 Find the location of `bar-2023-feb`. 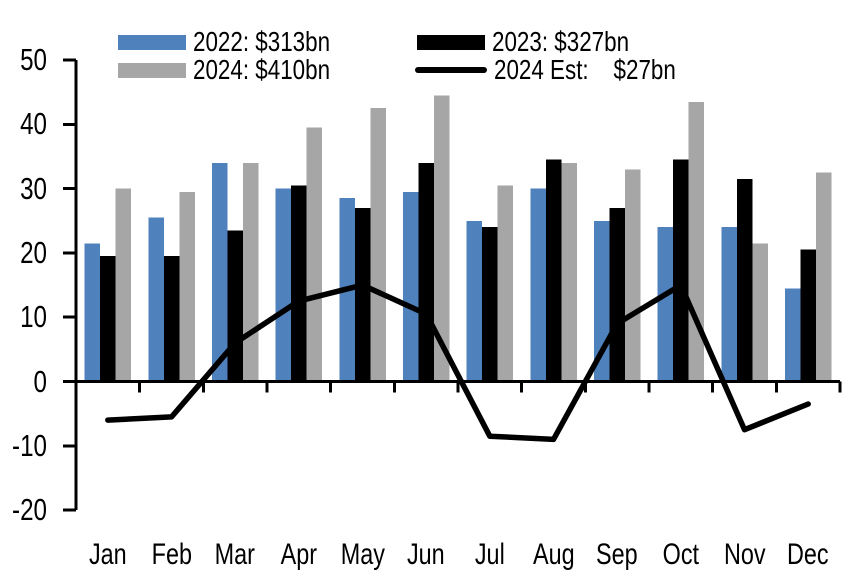

bar-2023-feb is located at coordinates (171, 319).